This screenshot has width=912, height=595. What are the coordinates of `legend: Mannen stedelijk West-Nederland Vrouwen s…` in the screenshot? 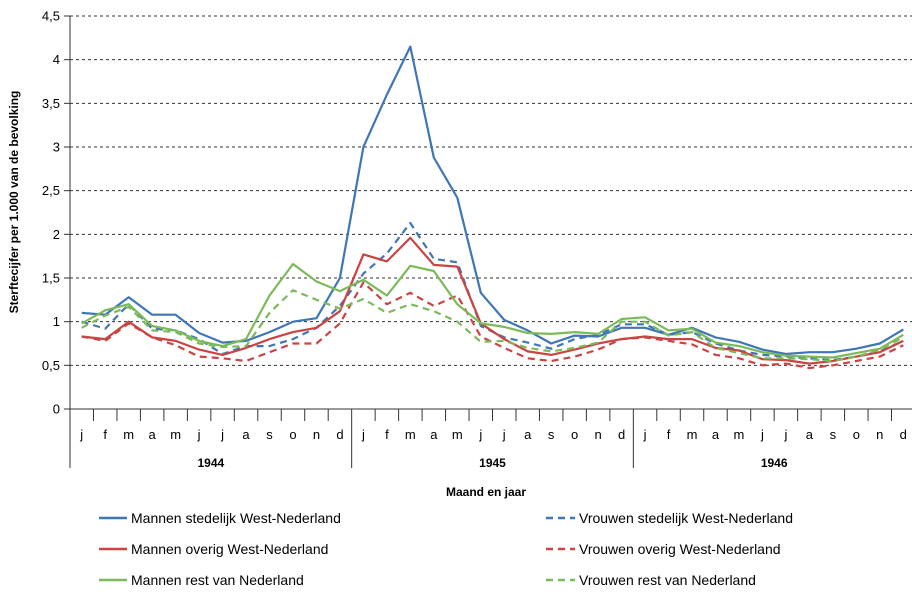 It's located at (446, 549).